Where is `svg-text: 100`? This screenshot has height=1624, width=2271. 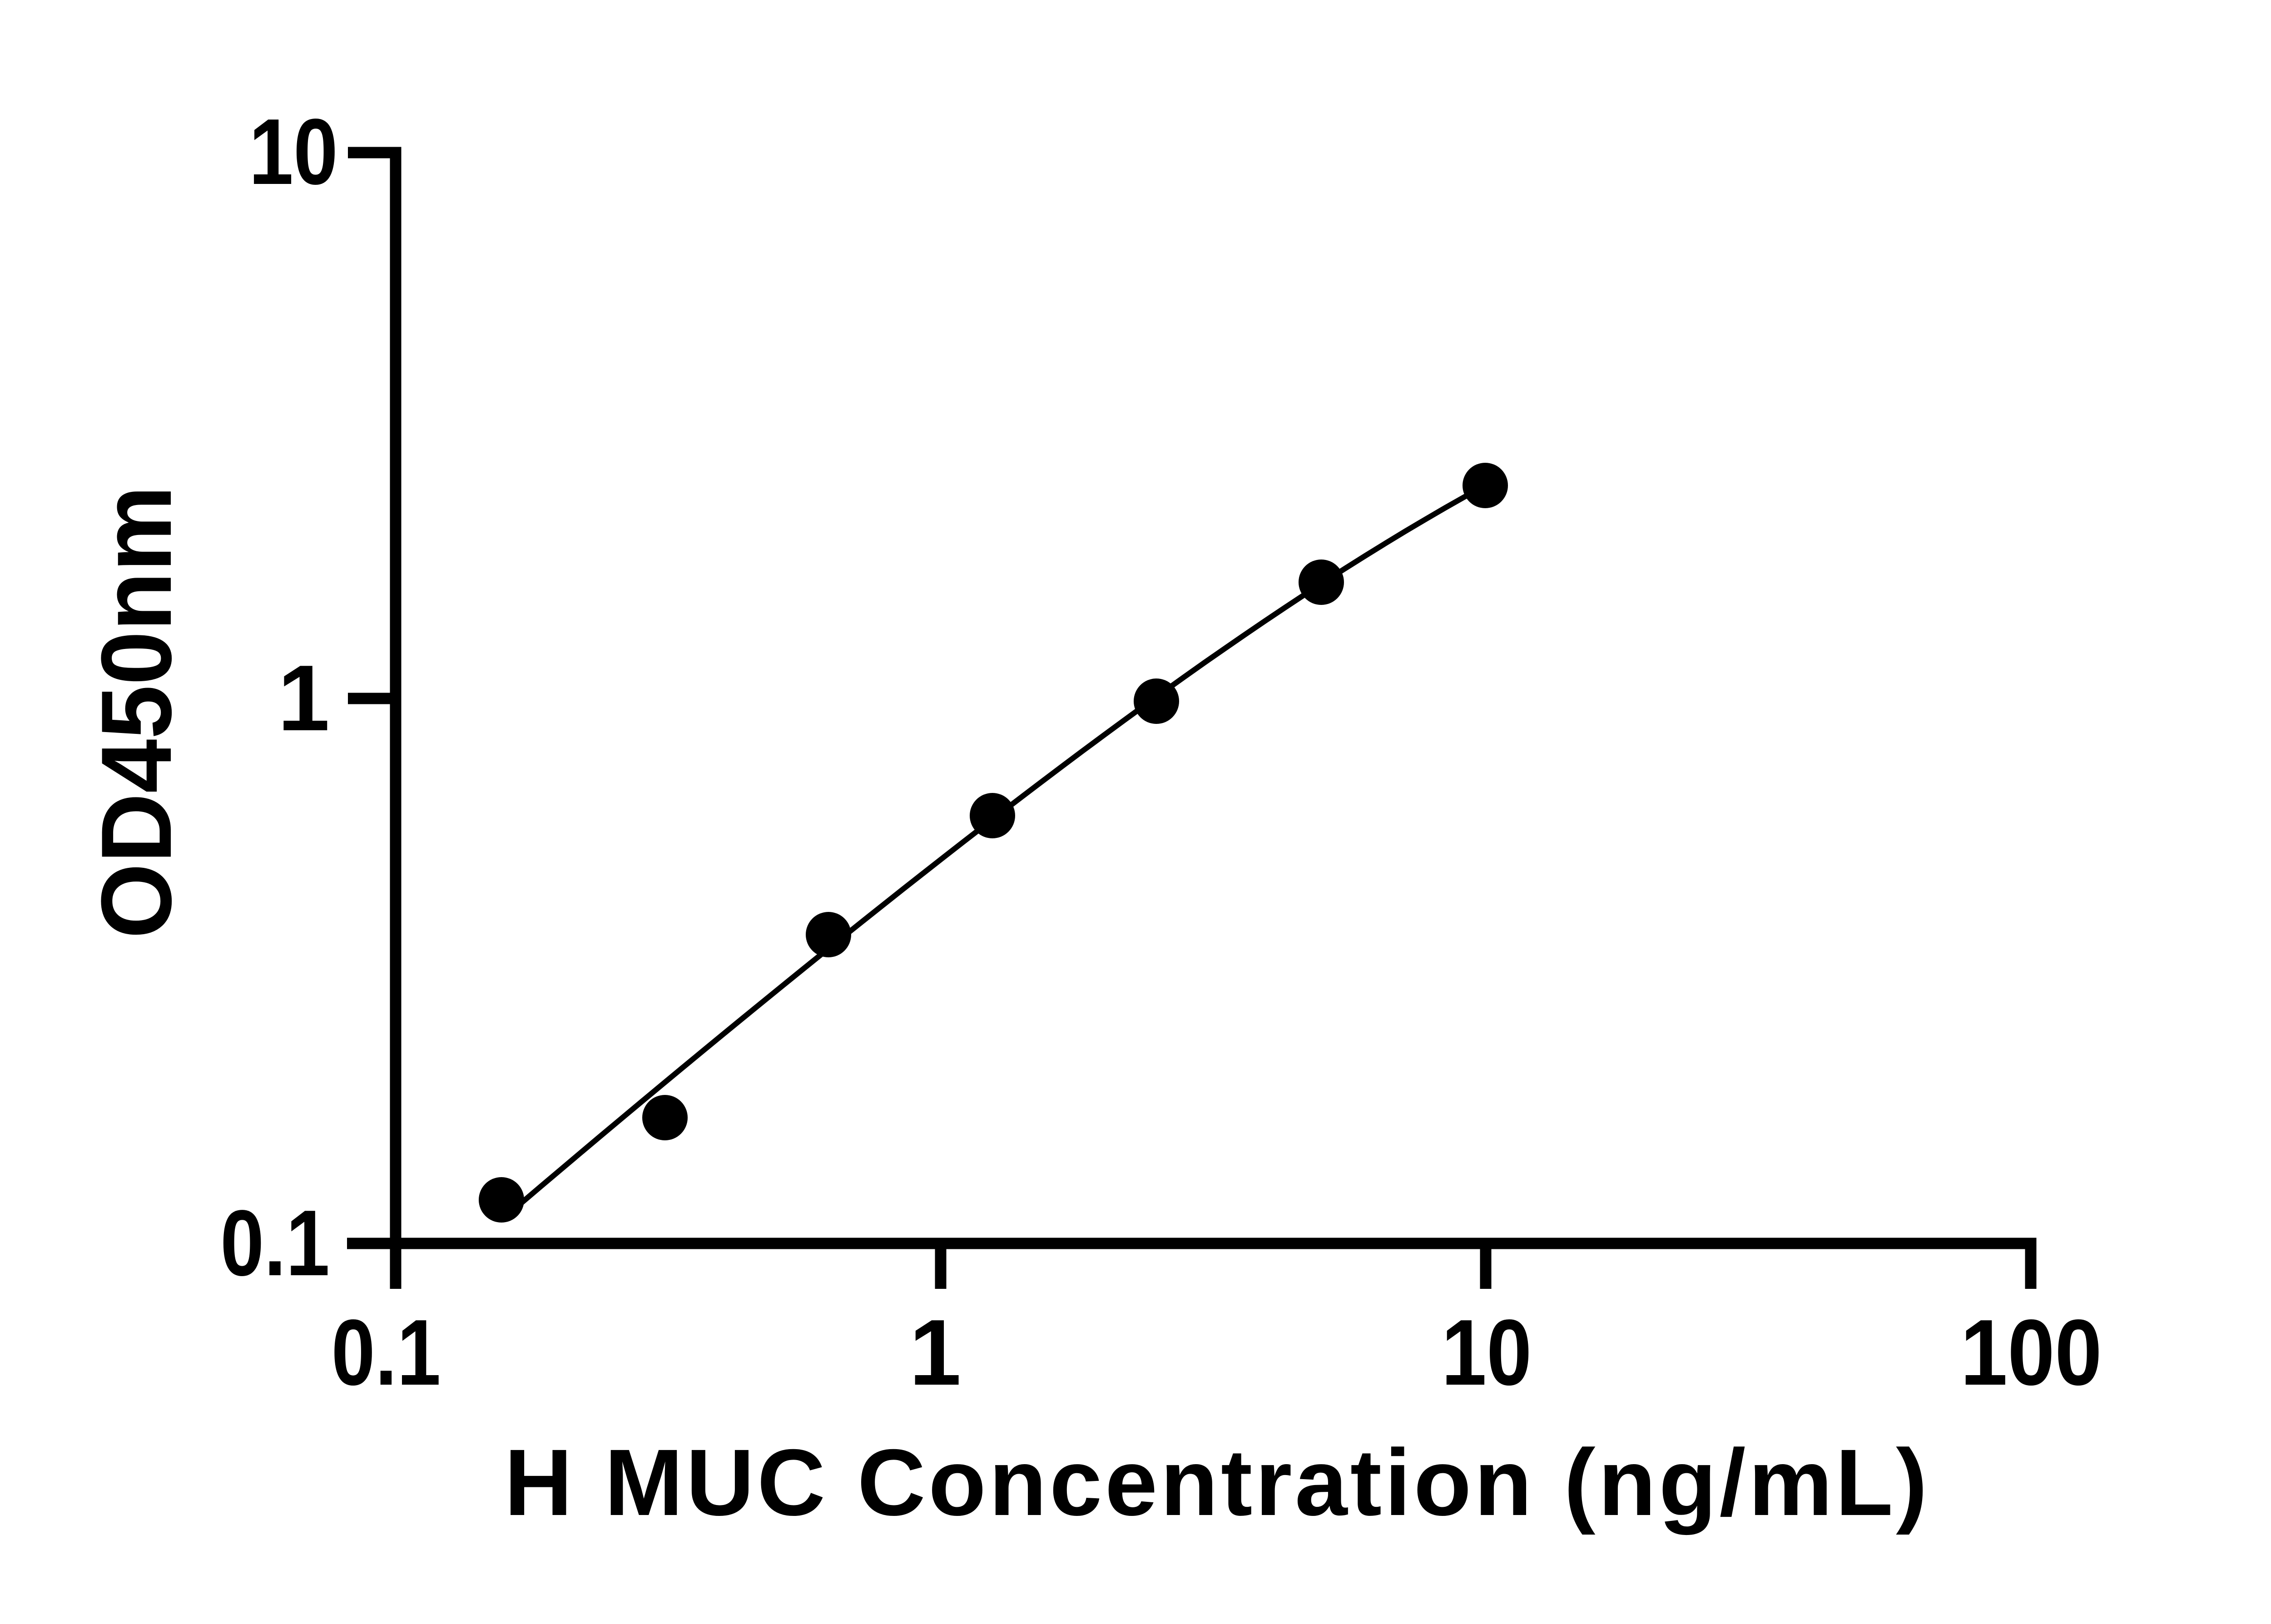 svg-text: 100 is located at coordinates (2031, 1352).